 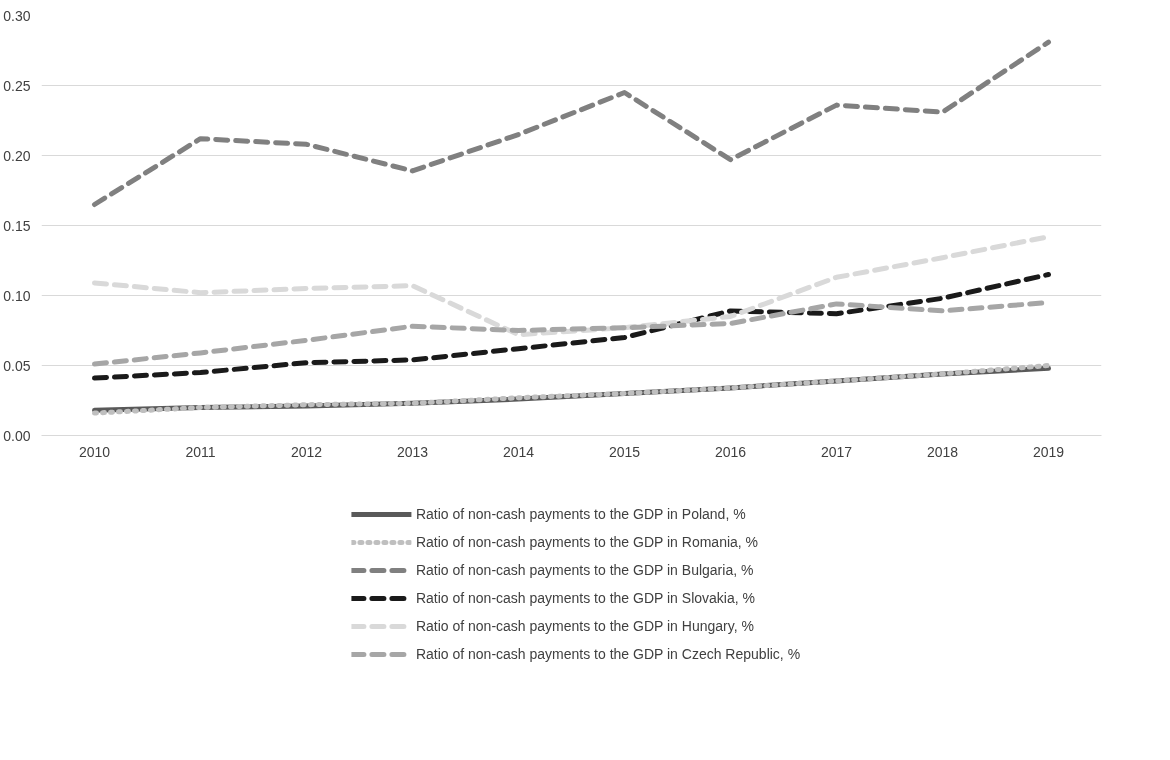 I want to click on x-tick-label: 2010, so click(x=94, y=451).